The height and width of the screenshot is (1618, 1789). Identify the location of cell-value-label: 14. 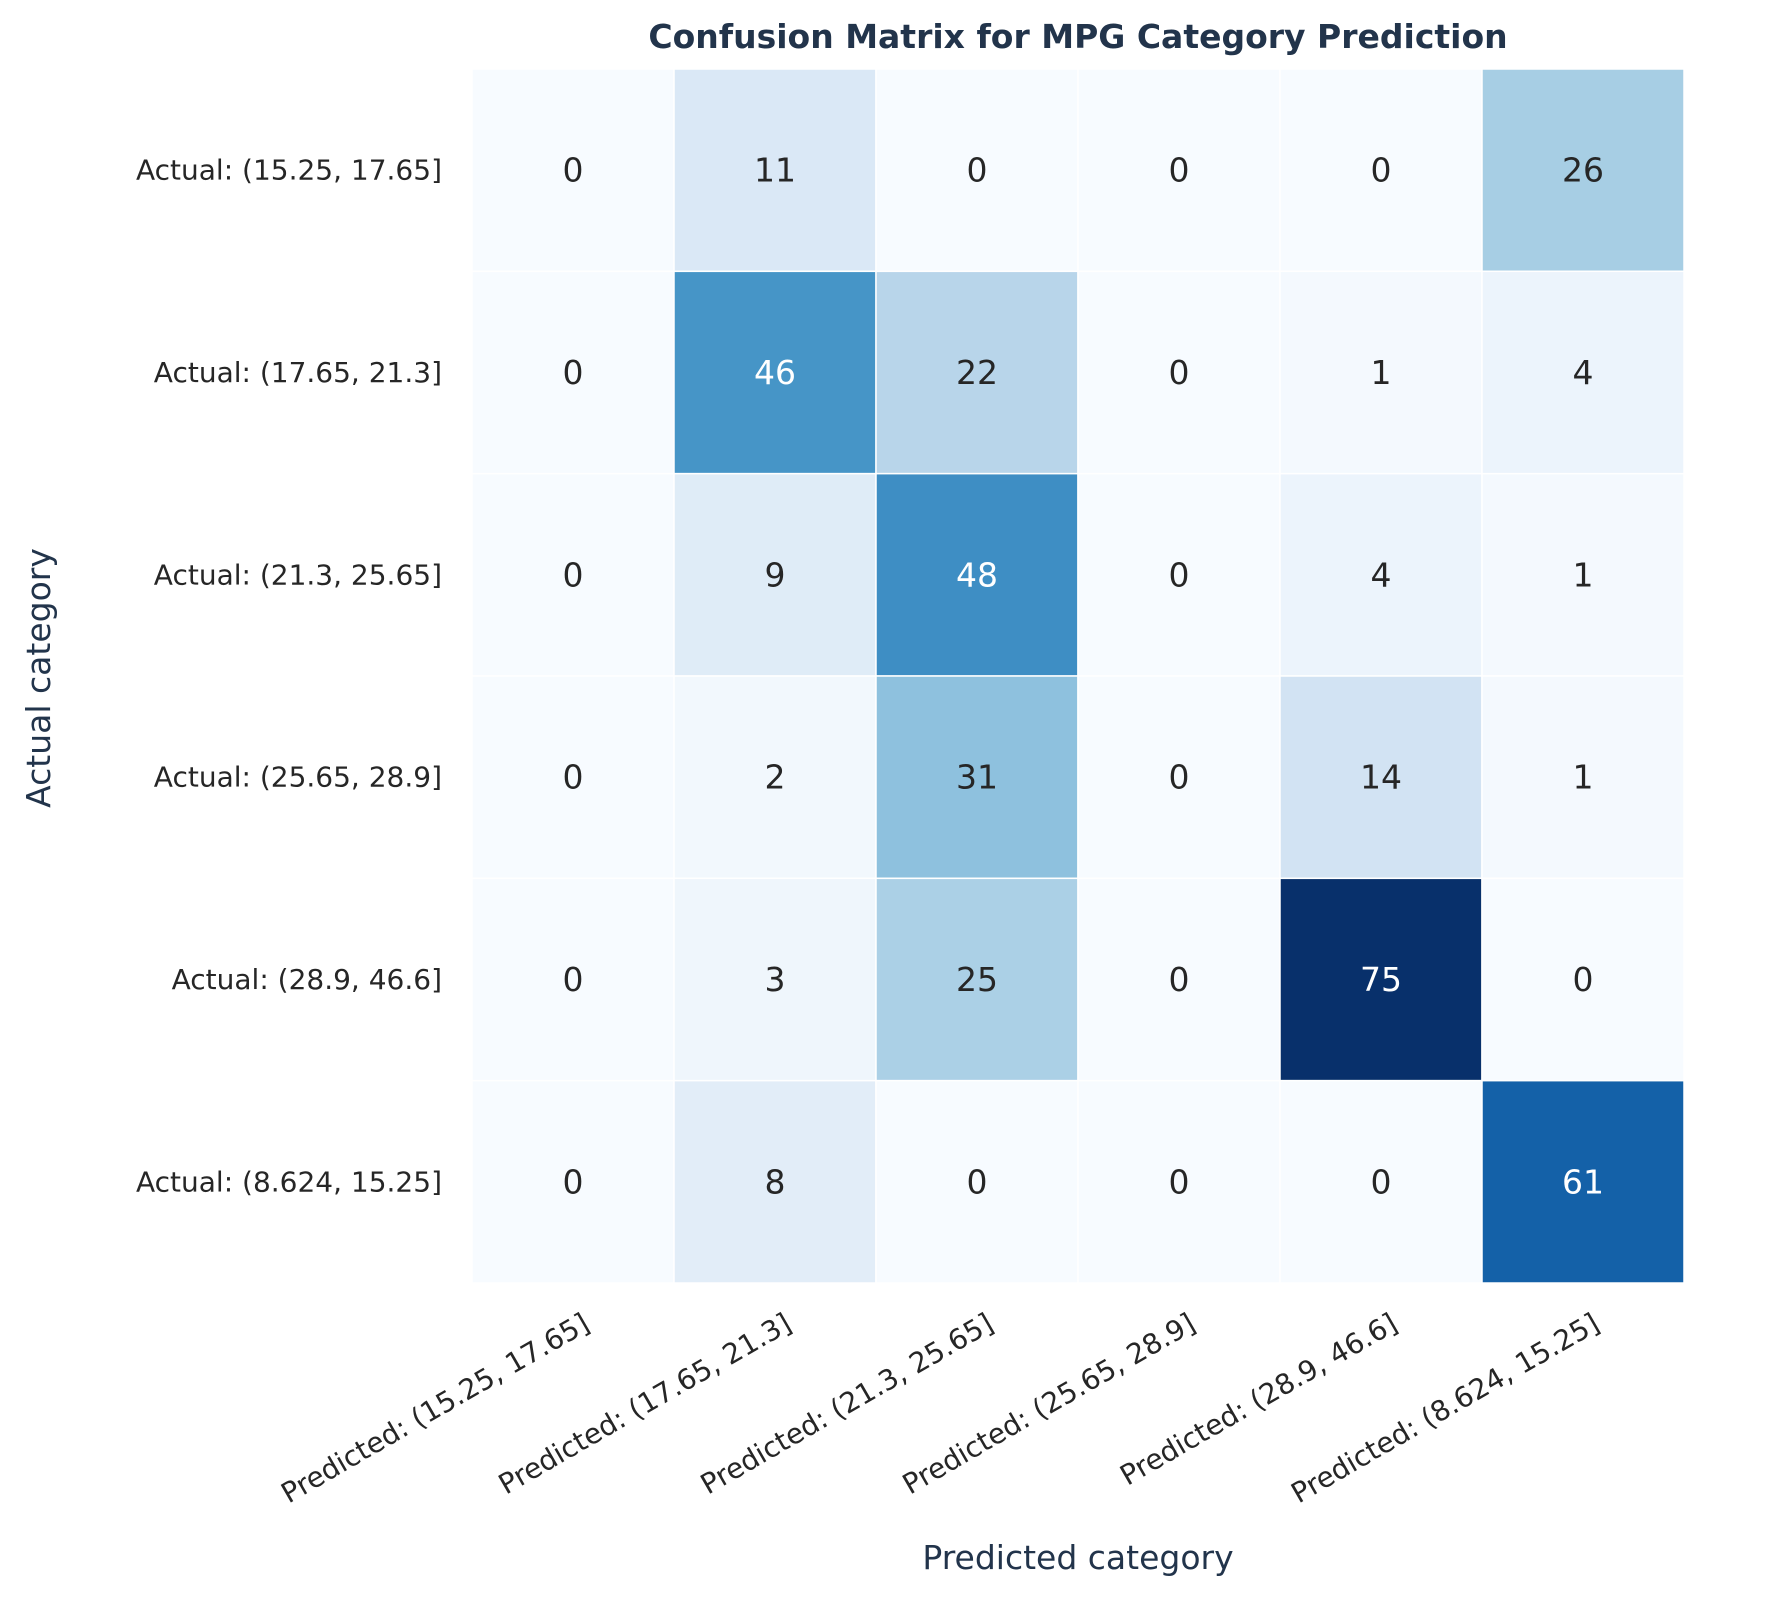
(1381, 777).